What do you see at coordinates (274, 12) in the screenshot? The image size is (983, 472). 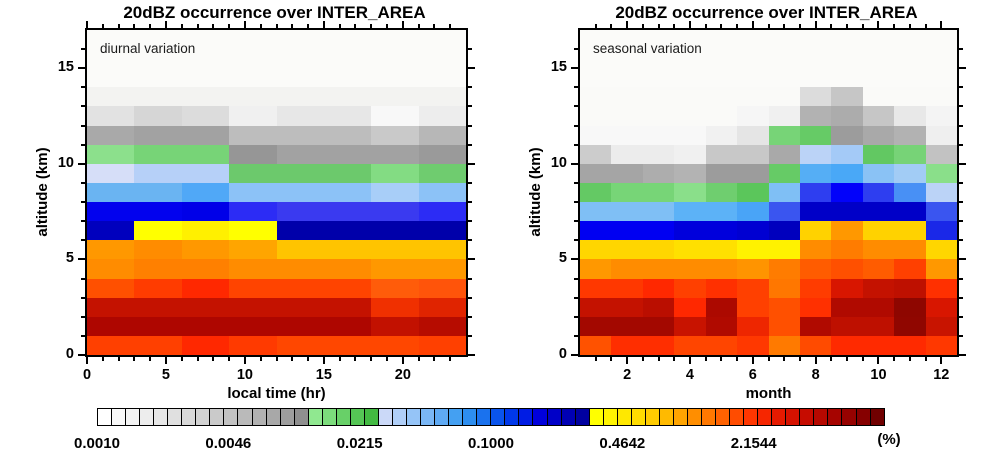 I see `left-panel-title: 20dBZ occurrence over INTER_AREA` at bounding box center [274, 12].